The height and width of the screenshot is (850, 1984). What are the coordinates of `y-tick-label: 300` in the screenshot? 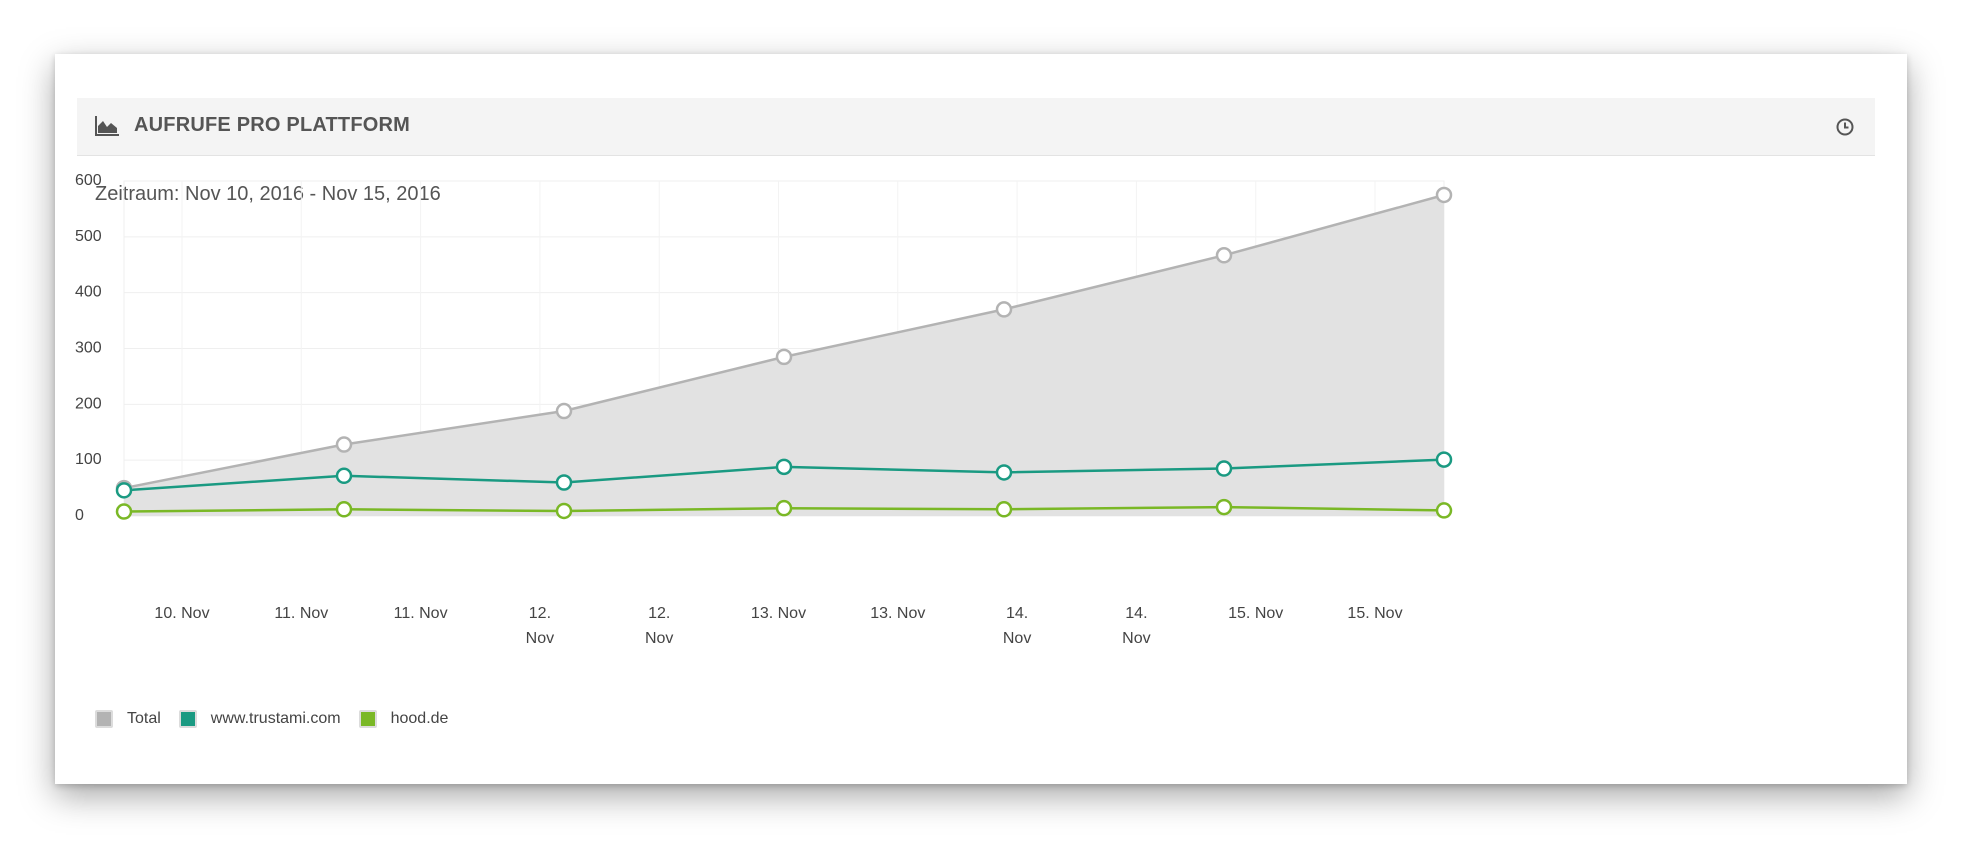 It's located at (88, 348).